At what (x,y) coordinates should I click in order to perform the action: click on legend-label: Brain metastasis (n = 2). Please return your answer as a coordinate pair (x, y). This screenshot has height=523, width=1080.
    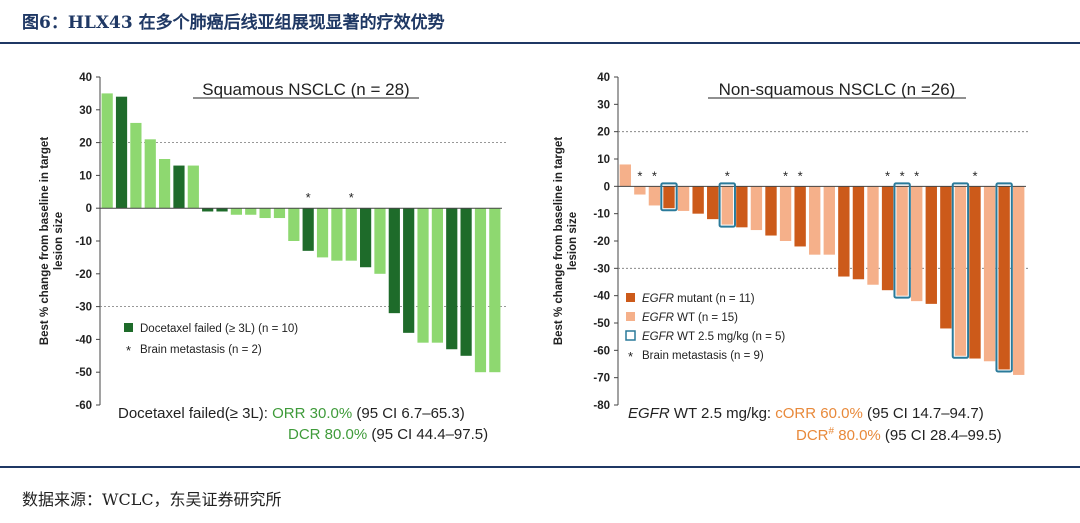
    Looking at the image, I should click on (201, 350).